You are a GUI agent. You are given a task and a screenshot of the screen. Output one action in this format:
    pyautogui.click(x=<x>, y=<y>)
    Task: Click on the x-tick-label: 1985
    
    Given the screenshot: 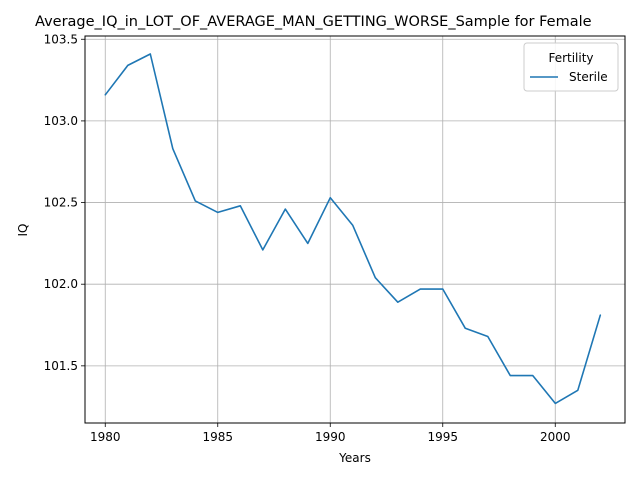 What is the action you would take?
    pyautogui.click(x=217, y=437)
    